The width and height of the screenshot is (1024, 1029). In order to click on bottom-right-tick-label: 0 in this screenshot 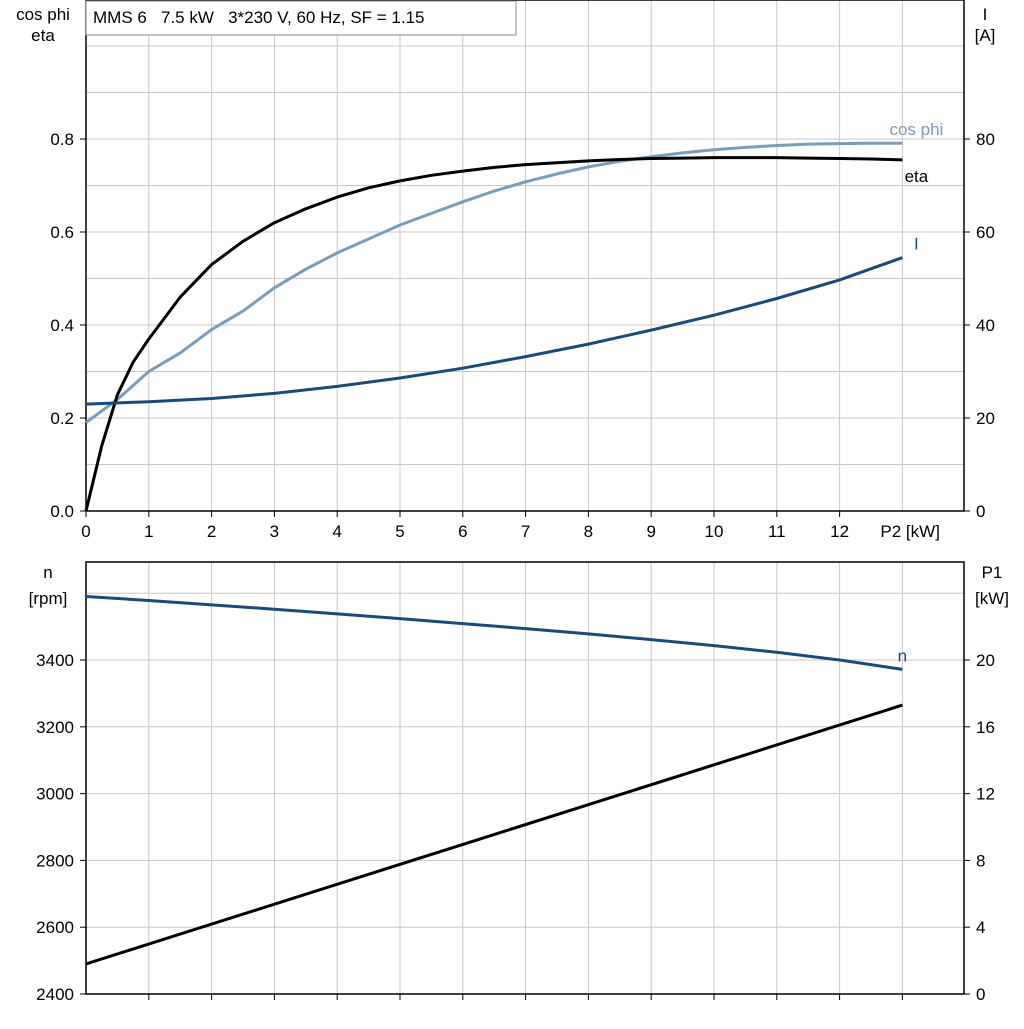, I will do `click(980, 994)`.